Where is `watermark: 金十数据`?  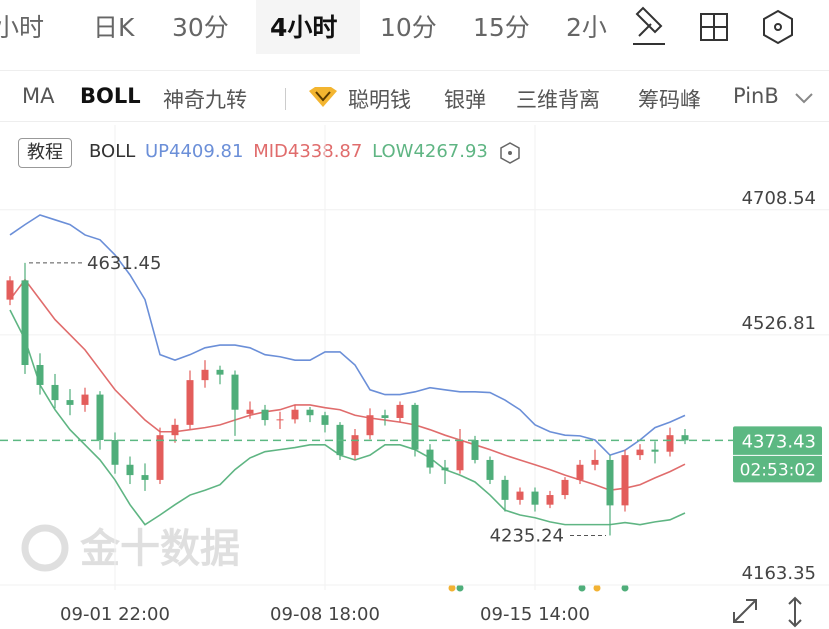
watermark: 金十数据 is located at coordinates (130, 548).